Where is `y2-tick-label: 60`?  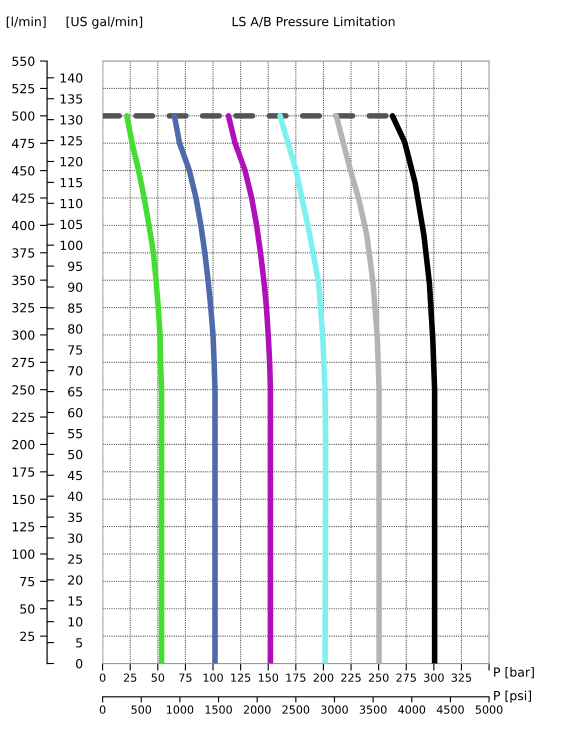 y2-tick-label: 60 is located at coordinates (75, 413).